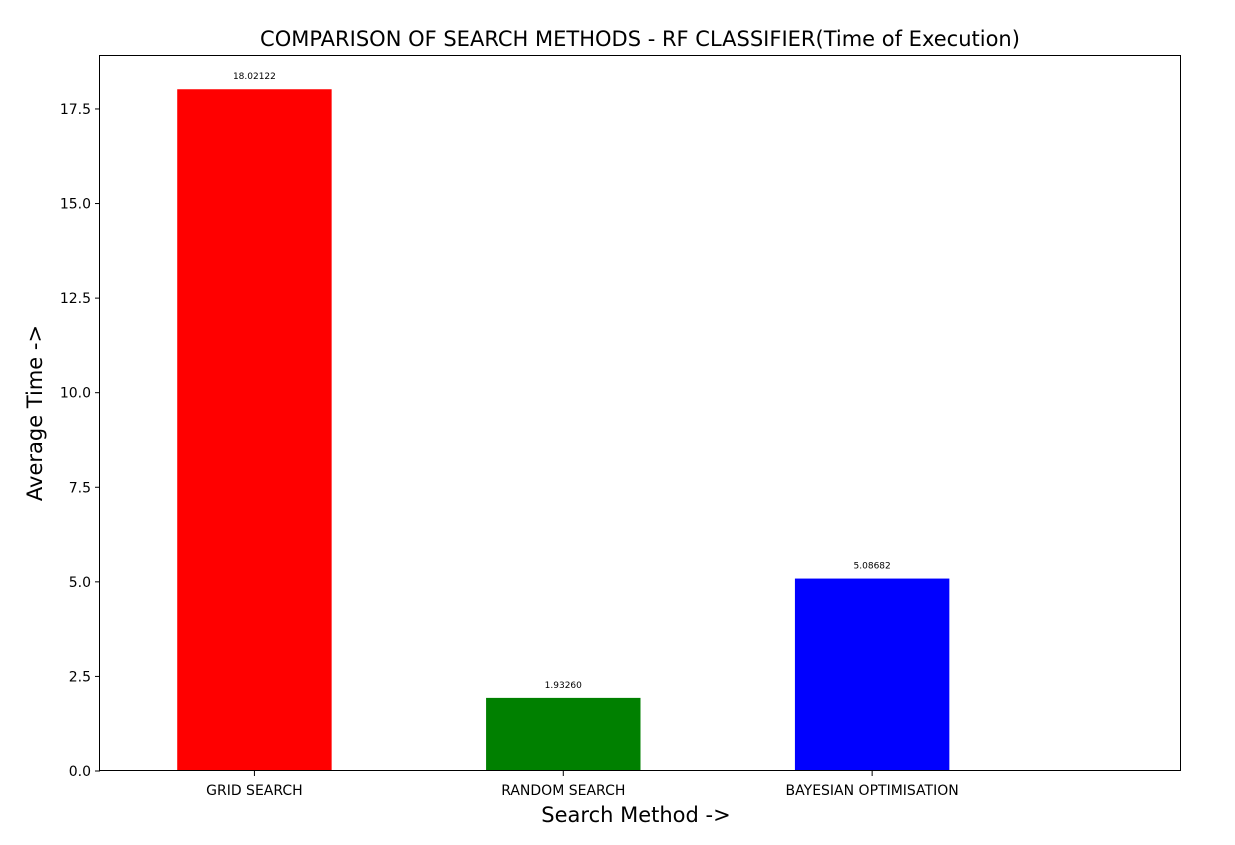 The height and width of the screenshot is (845, 1235). Describe the element at coordinates (254, 77) in the screenshot. I see `data-label: 18.02122` at that location.